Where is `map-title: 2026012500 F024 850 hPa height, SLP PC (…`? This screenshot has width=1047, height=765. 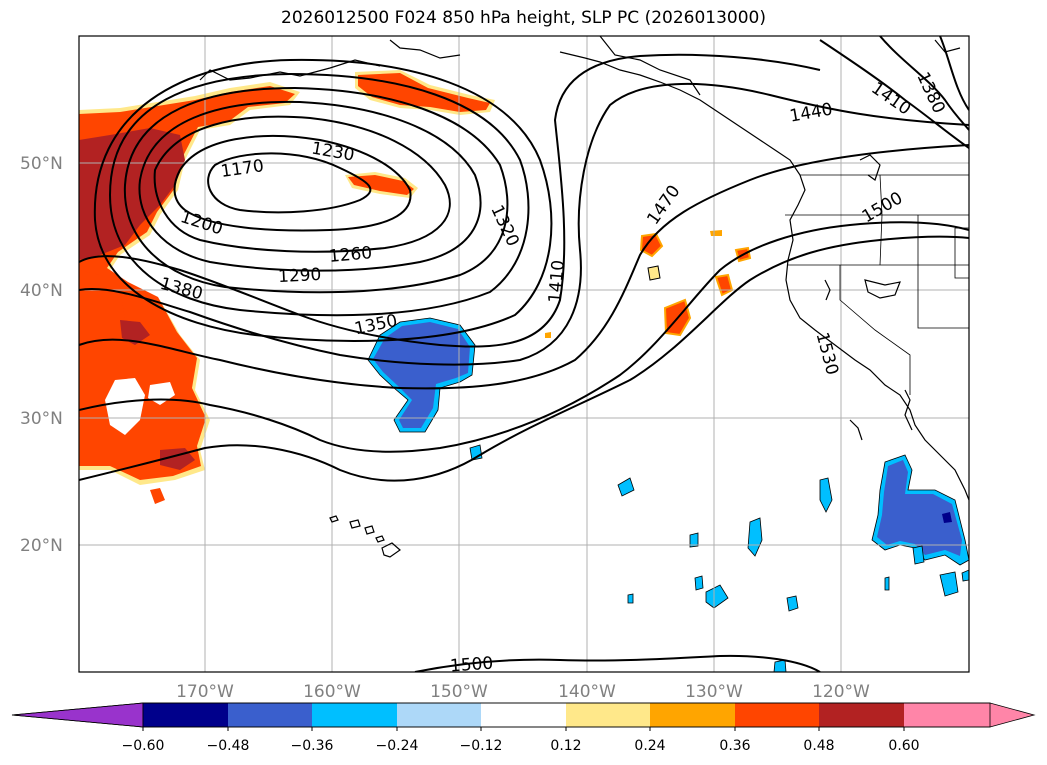 map-title: 2026012500 F024 850 hPa height, SLP PC (… is located at coordinates (523, 18).